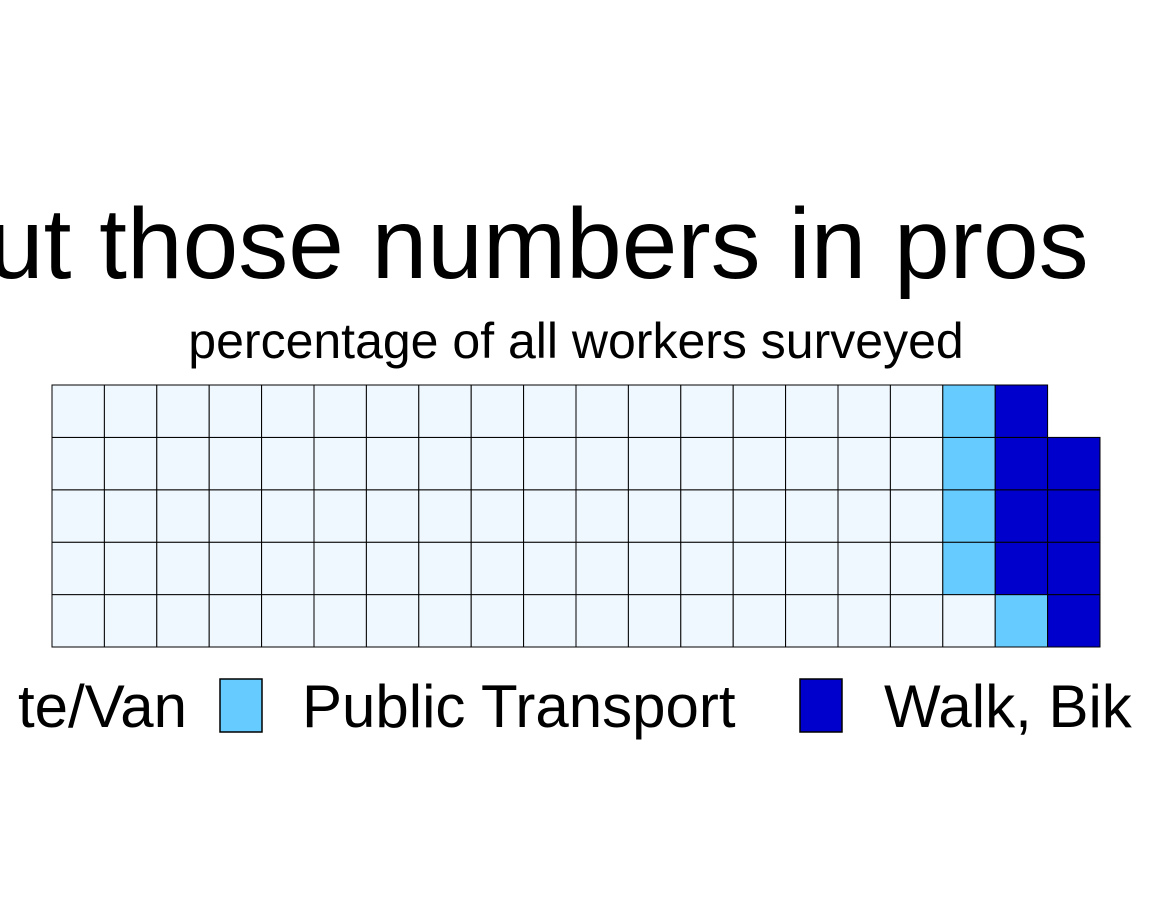 The width and height of the screenshot is (1152, 921). Describe the element at coordinates (1008, 706) in the screenshot. I see `legend-label: Walk, Bik` at that location.